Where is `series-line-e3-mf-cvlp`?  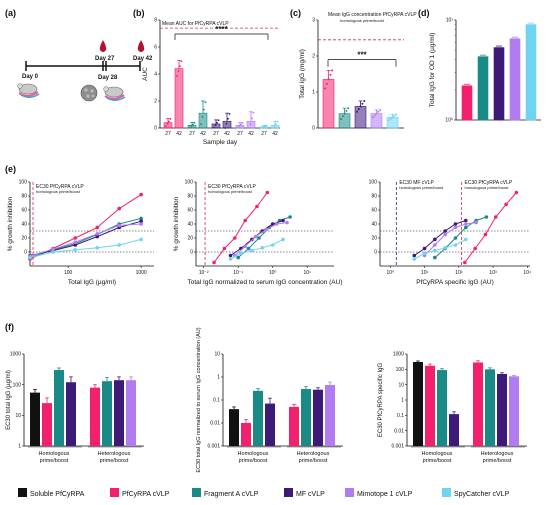 series-line-e3-mf-cvlp is located at coordinates (439, 238).